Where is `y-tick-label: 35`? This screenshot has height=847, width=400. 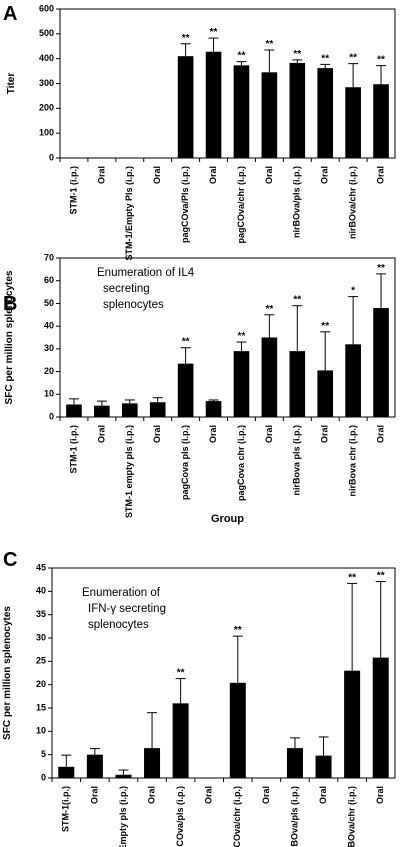
y-tick-label: 35 is located at coordinates (41, 614).